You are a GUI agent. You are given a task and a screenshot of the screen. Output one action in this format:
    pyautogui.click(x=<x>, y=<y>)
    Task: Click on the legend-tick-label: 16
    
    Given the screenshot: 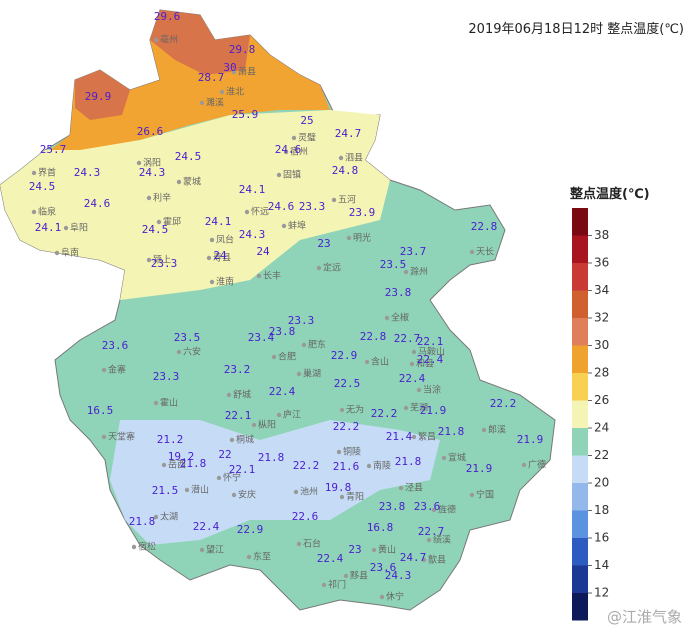 What is the action you would take?
    pyautogui.click(x=601, y=538)
    